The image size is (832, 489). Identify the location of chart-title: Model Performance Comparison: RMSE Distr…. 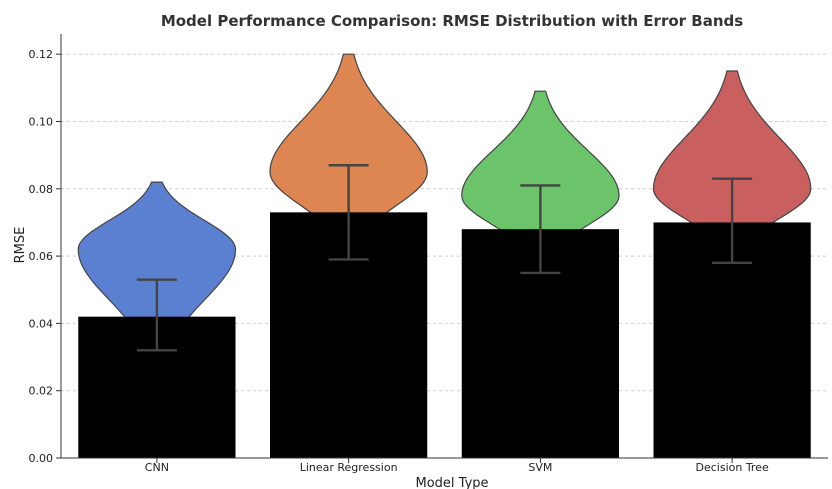
(452, 21).